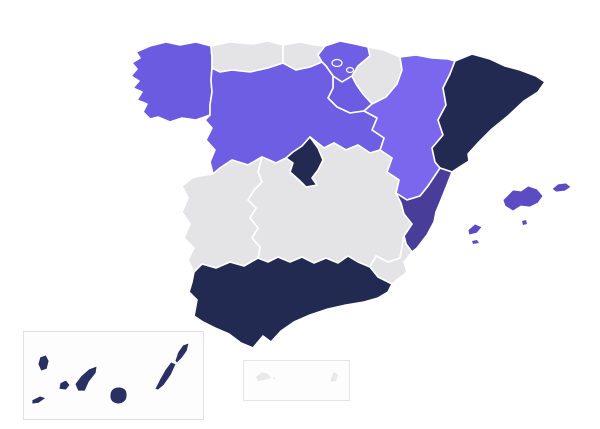 The width and height of the screenshot is (600, 429). Describe the element at coordinates (424, 210) in the screenshot. I see `region-valencian-community` at that location.